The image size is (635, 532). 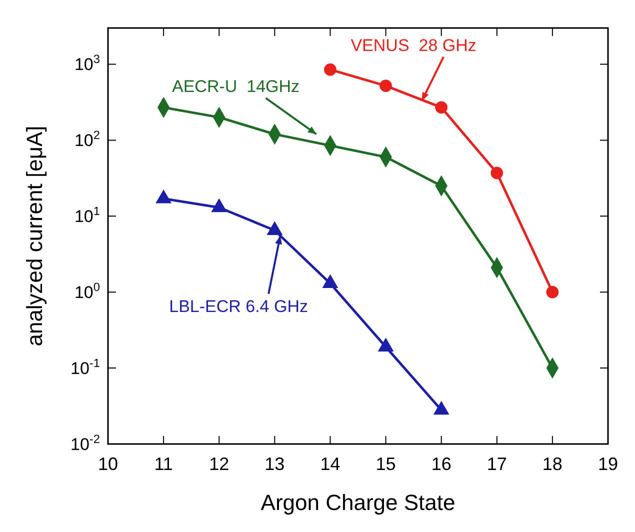 What do you see at coordinates (163, 464) in the screenshot?
I see `x-tick-label: 11` at bounding box center [163, 464].